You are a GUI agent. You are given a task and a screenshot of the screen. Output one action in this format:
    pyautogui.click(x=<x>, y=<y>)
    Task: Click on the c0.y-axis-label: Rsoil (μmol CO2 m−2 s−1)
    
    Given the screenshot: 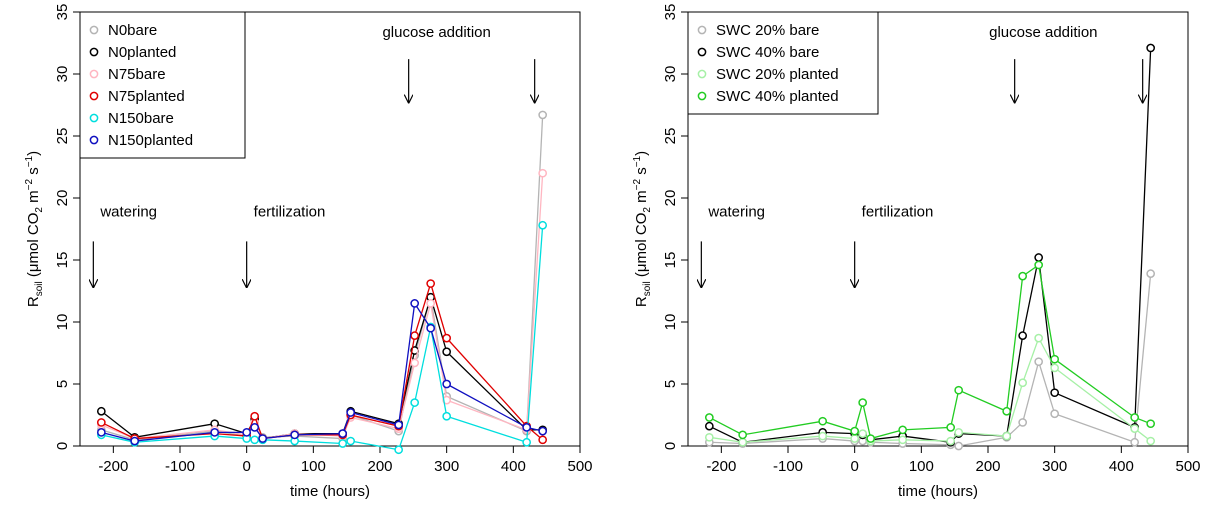 What is the action you would take?
    pyautogui.click(x=34, y=229)
    